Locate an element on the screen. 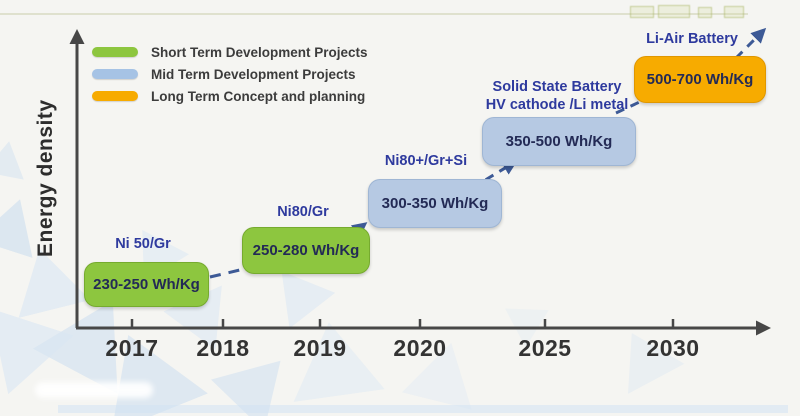 Image resolution: width=800 pixels, height=416 pixels. energy-density-range: 350-500 Wh/Kg is located at coordinates (559, 141).